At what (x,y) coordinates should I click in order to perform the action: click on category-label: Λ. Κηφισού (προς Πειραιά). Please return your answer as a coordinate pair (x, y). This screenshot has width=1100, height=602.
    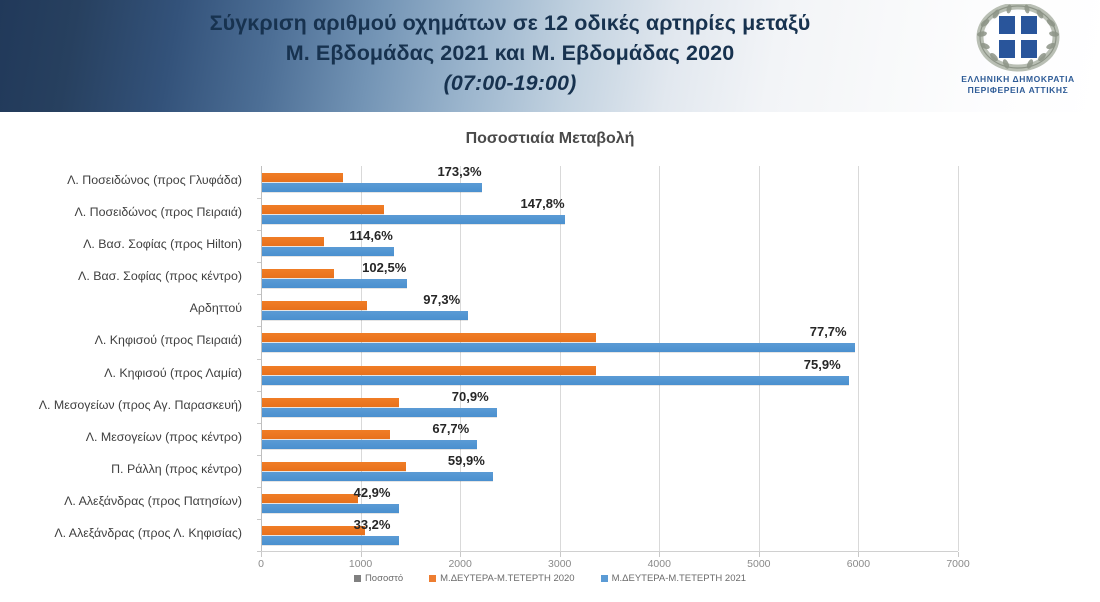
    Looking at the image, I should click on (168, 340).